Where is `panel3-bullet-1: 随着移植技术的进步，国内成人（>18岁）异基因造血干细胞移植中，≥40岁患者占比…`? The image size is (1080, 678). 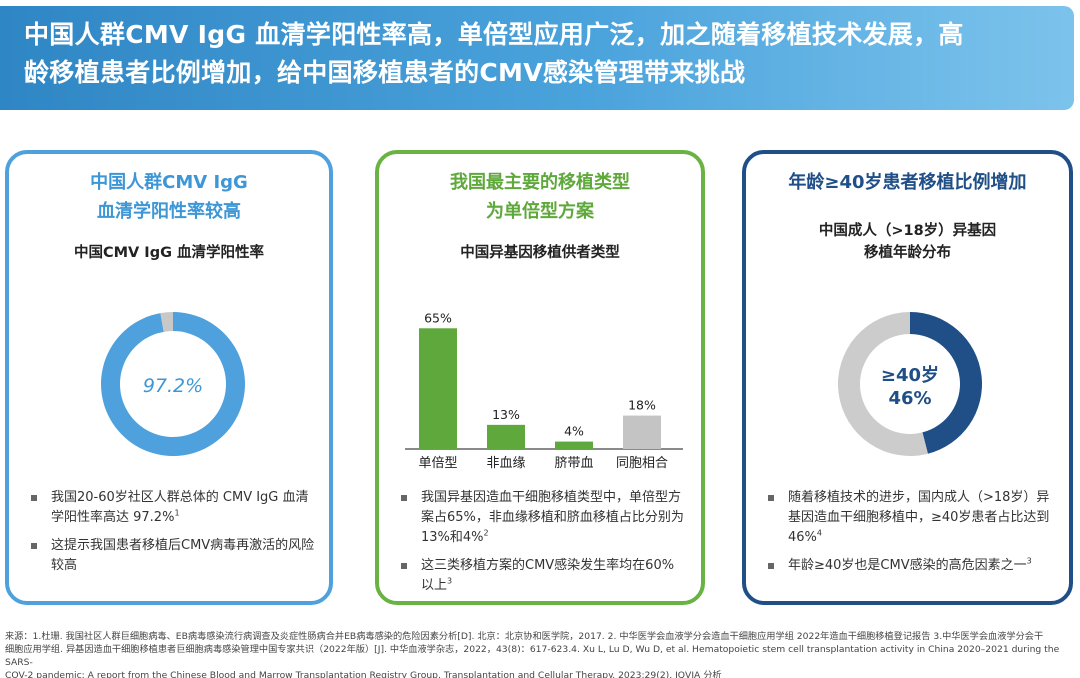
panel3-bullet-1: 随着移植技术的进步，国内成人（>18岁）异基因造血干细胞移植中，≥40岁患者占比… is located at coordinates (909, 518).